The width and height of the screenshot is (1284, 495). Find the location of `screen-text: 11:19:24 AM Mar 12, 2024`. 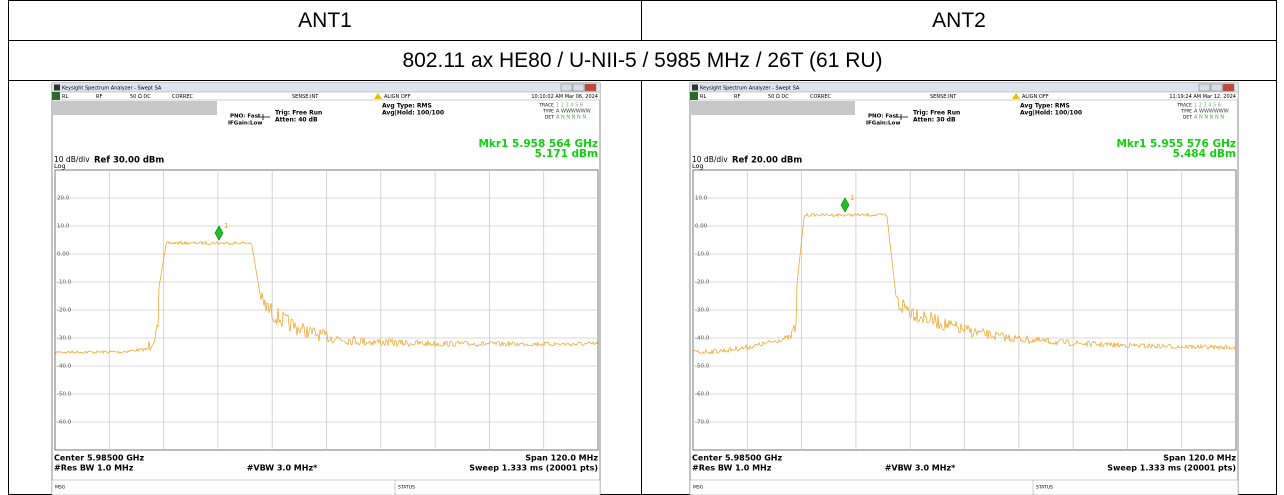

screen-text: 11:19:24 AM Mar 12, 2024 is located at coordinates (1202, 97).